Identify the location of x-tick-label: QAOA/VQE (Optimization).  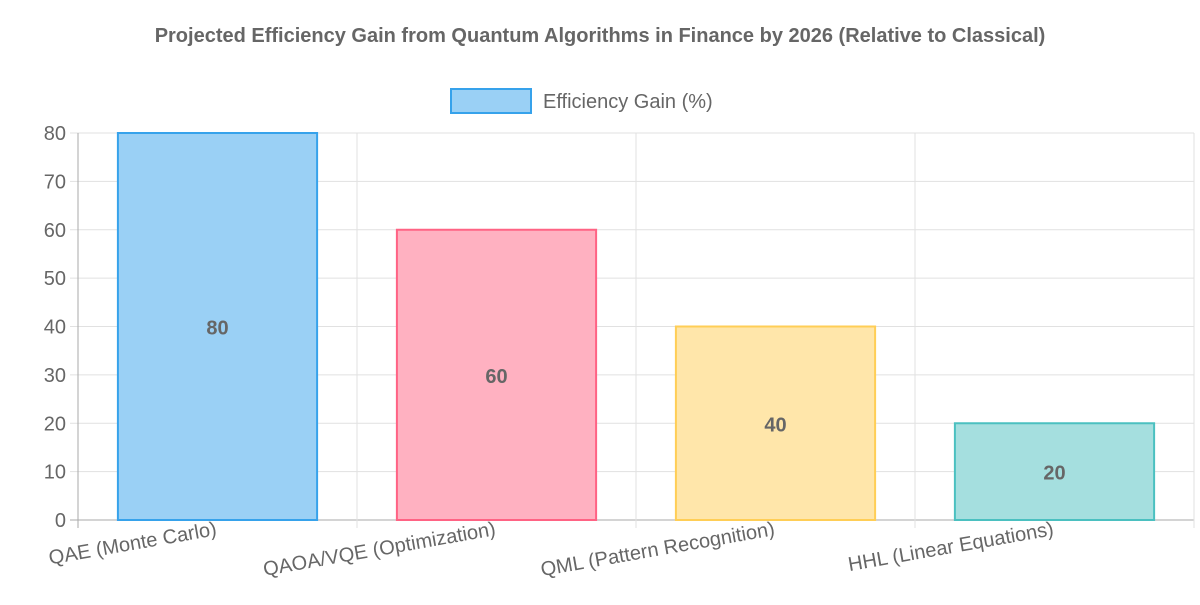
(380, 549).